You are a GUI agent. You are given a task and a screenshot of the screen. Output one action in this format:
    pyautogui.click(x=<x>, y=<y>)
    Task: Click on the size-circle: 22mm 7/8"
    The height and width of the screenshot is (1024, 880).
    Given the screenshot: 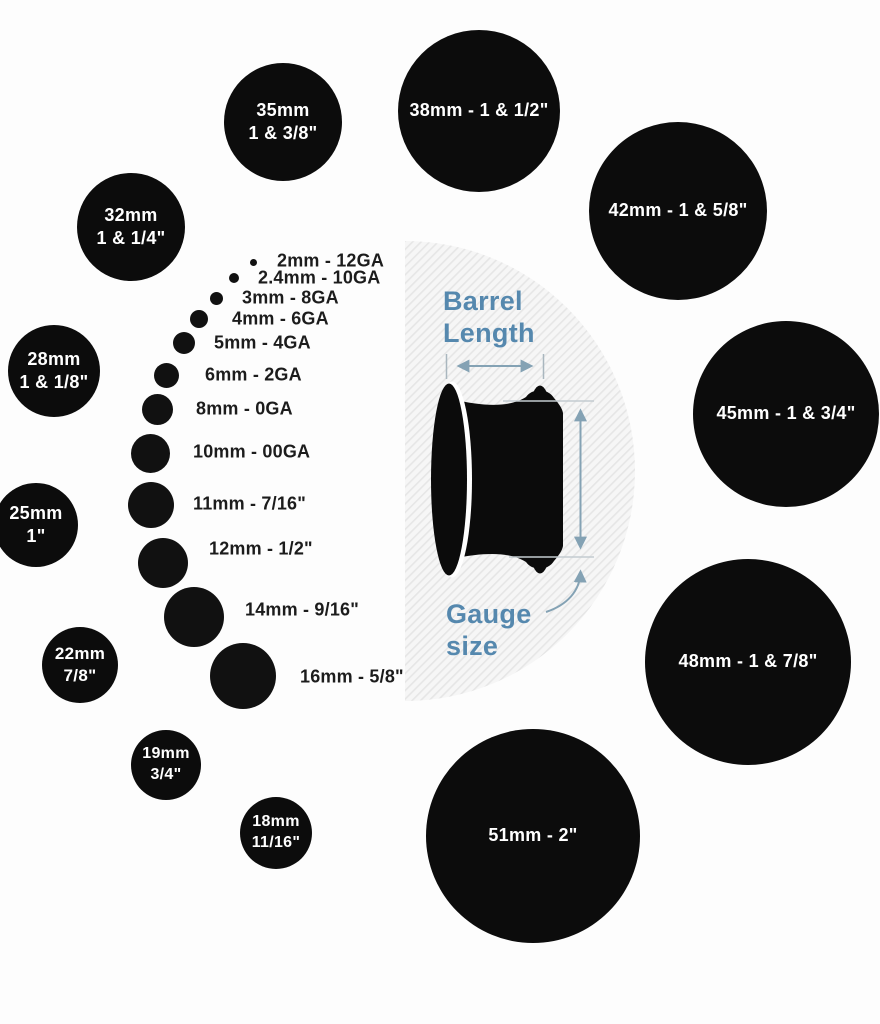 What is the action you would take?
    pyautogui.click(x=80, y=665)
    